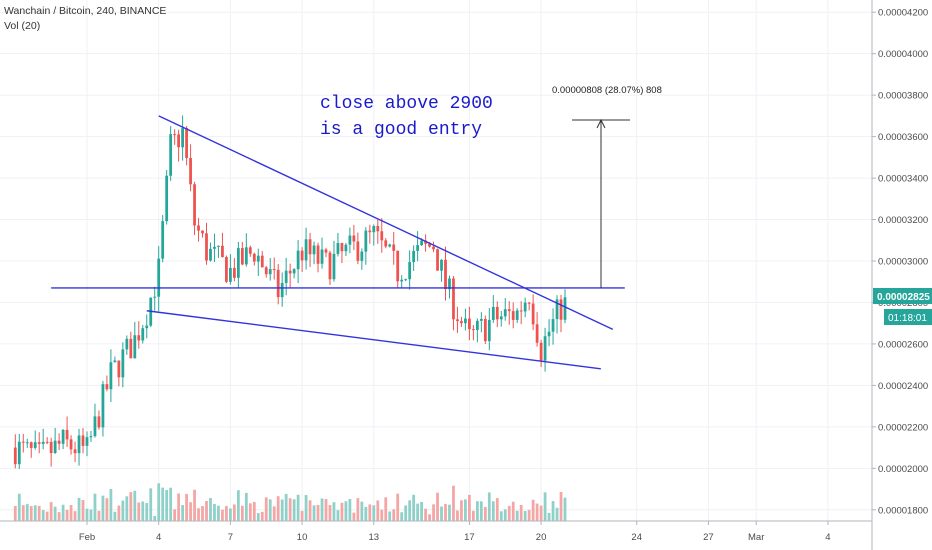 This screenshot has width=932, height=550. What do you see at coordinates (903, 54) in the screenshot?
I see `price-tick-label: 0.00004000` at bounding box center [903, 54].